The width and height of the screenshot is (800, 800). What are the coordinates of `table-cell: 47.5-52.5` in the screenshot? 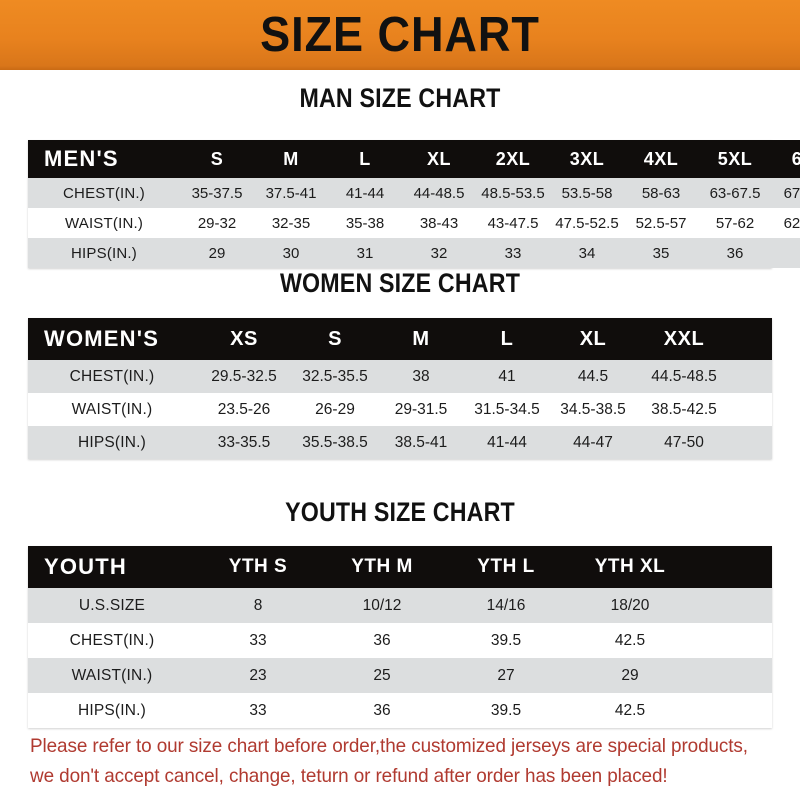 It's located at (587, 223).